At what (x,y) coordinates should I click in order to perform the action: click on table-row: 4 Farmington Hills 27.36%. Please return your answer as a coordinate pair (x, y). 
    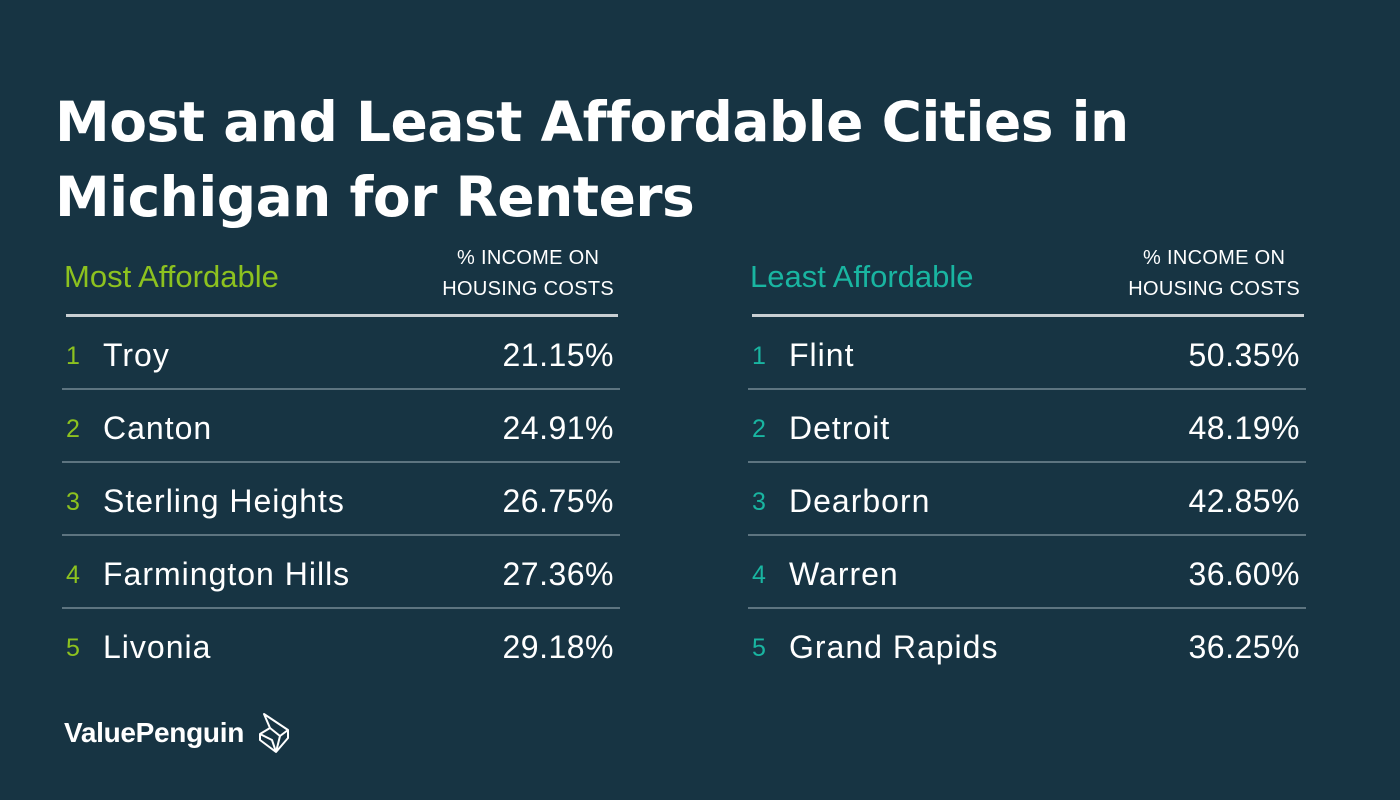
    Looking at the image, I should click on (341, 572).